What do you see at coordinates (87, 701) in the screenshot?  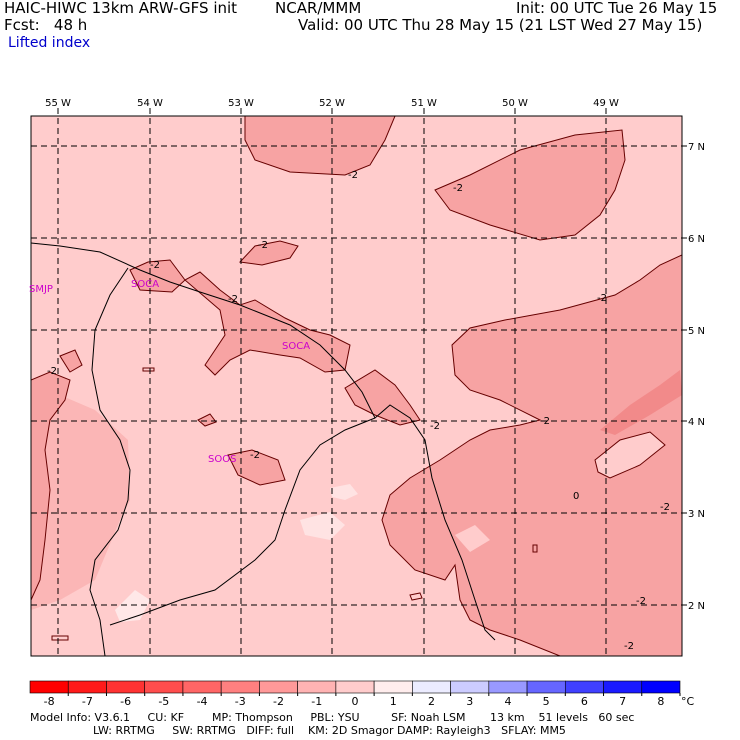 I see `colorbar-tick-label: -7` at bounding box center [87, 701].